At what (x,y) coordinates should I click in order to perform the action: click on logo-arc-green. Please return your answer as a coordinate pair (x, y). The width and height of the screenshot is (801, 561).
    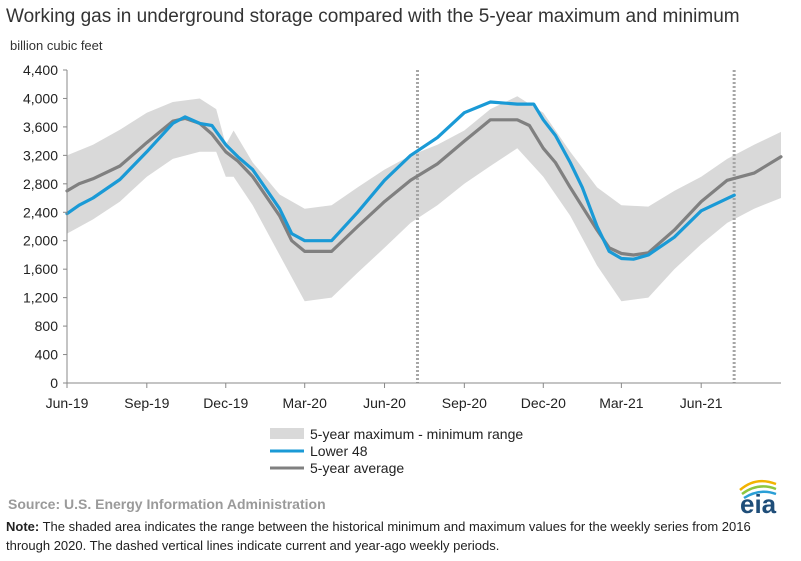
    Looking at the image, I should click on (759, 490).